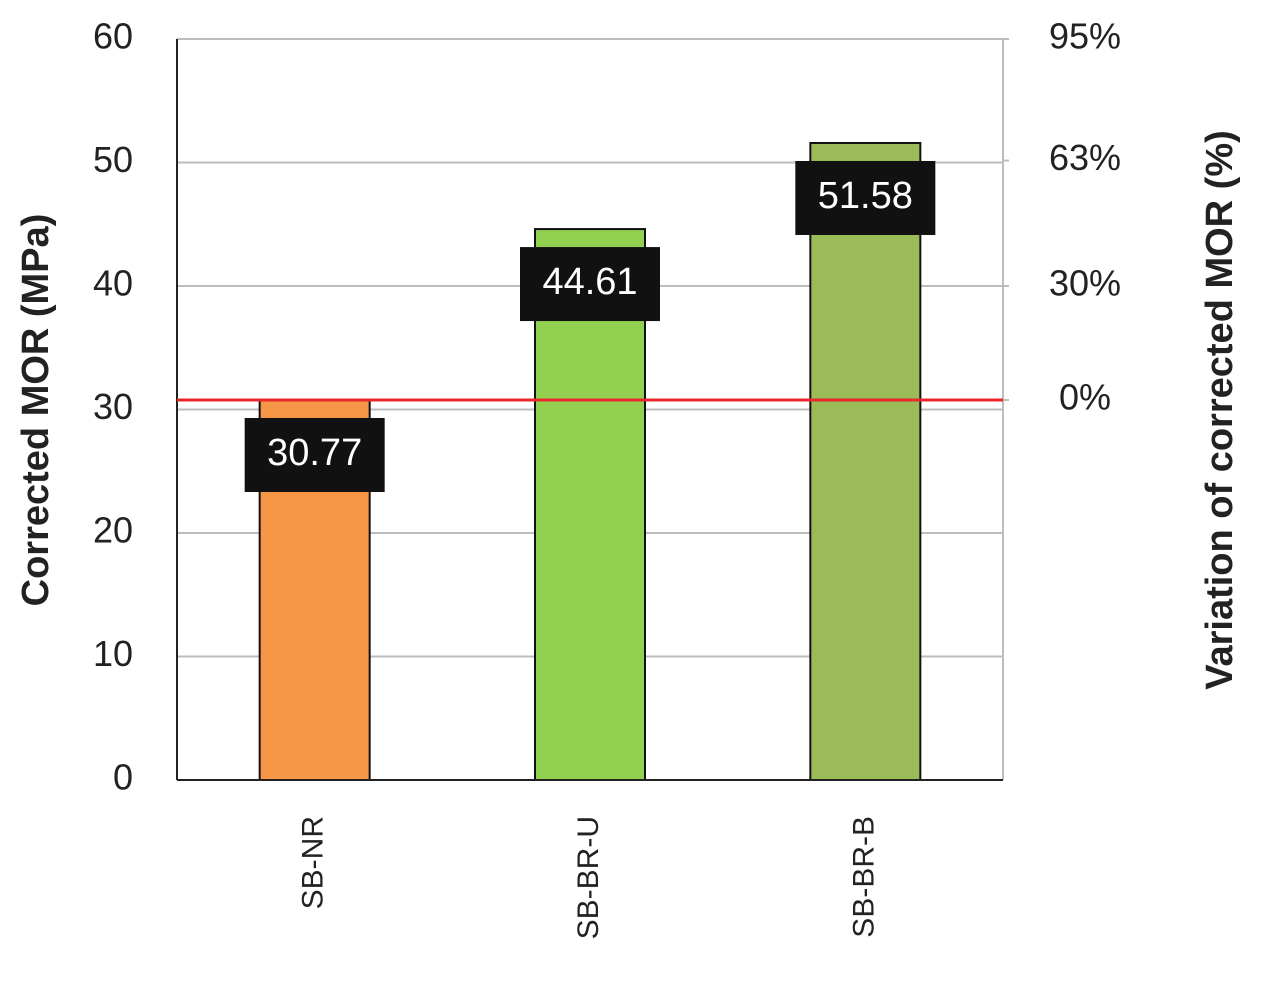  Describe the element at coordinates (113, 530) in the screenshot. I see `y-tick-label: 20` at that location.